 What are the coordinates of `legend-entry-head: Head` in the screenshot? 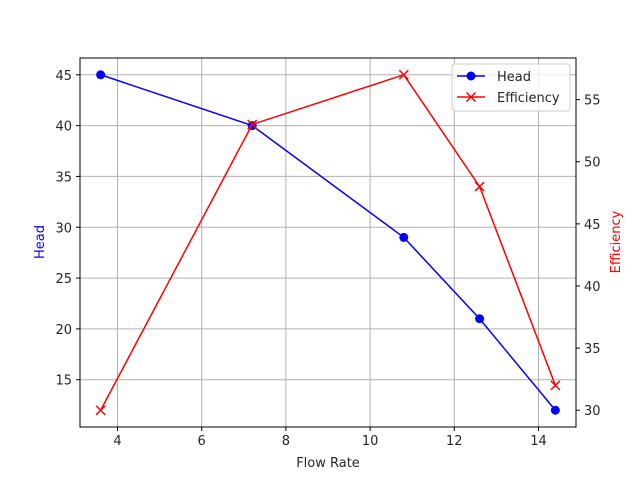 It's located at (494, 77).